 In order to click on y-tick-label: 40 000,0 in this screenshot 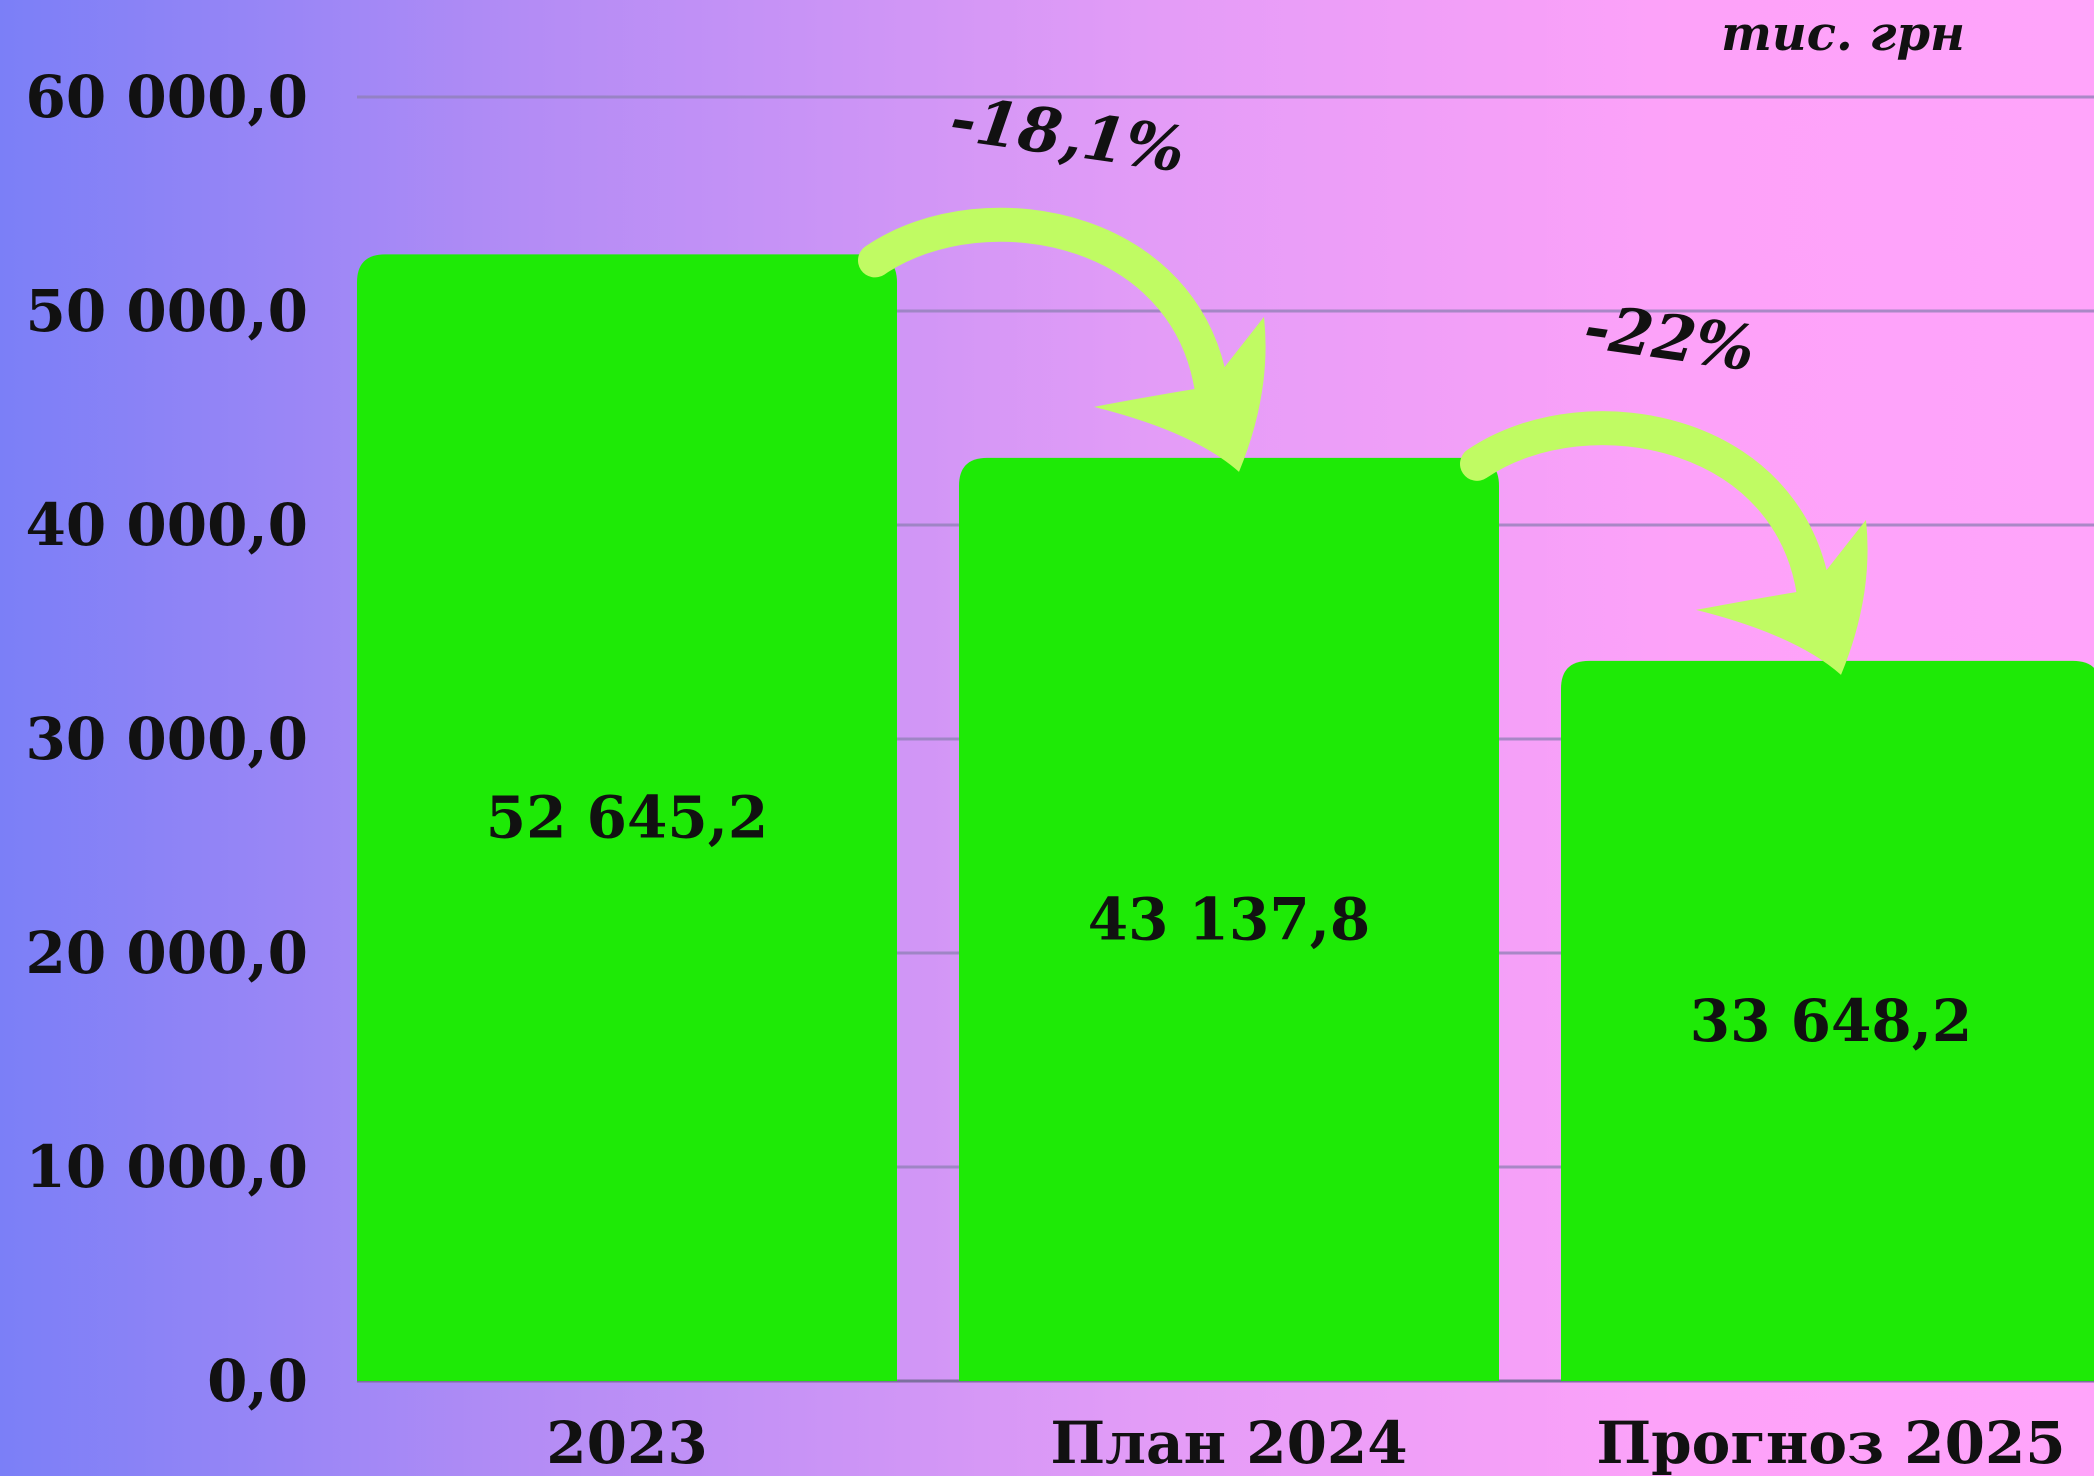, I will do `click(166, 525)`.